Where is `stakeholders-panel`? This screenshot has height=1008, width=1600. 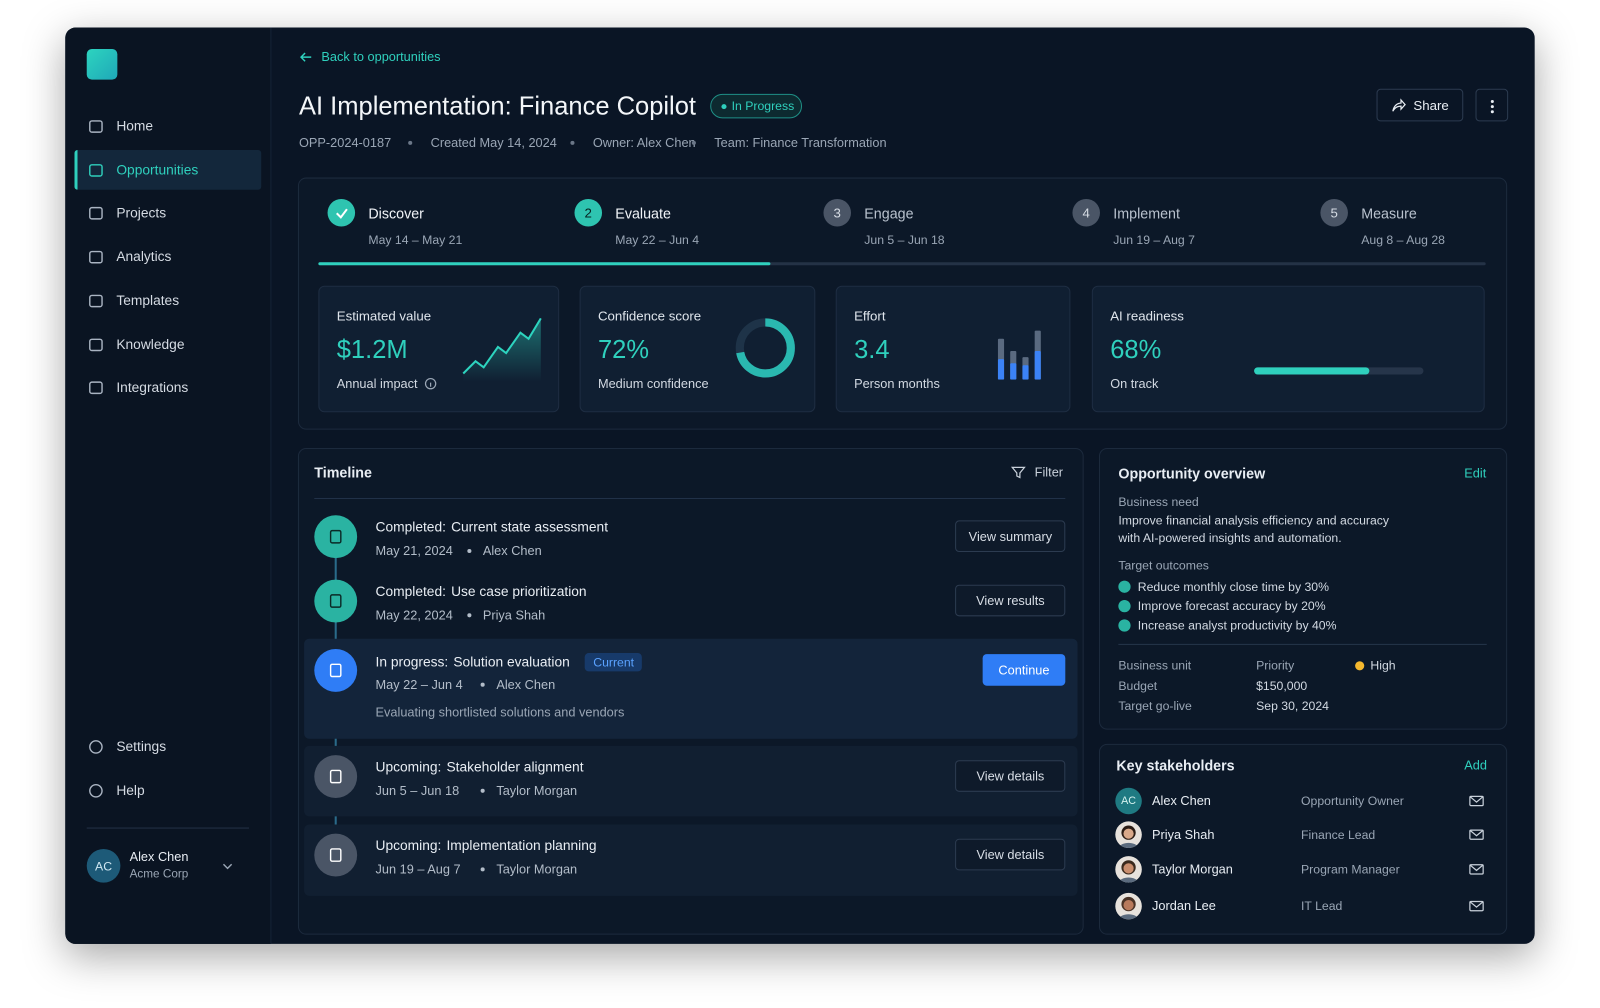 stakeholders-panel is located at coordinates (1303, 839).